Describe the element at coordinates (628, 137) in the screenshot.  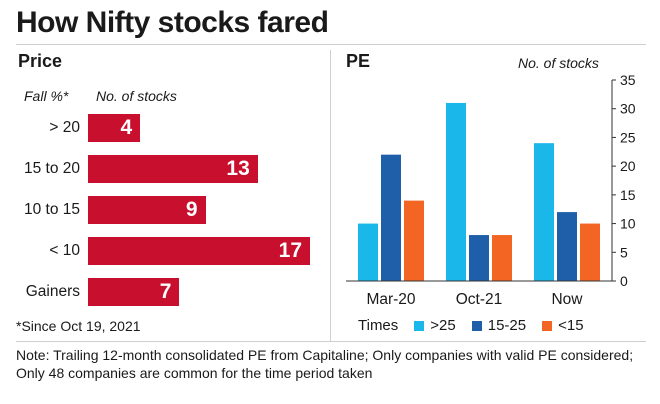
I see `pe-y-tick-label: 25` at that location.